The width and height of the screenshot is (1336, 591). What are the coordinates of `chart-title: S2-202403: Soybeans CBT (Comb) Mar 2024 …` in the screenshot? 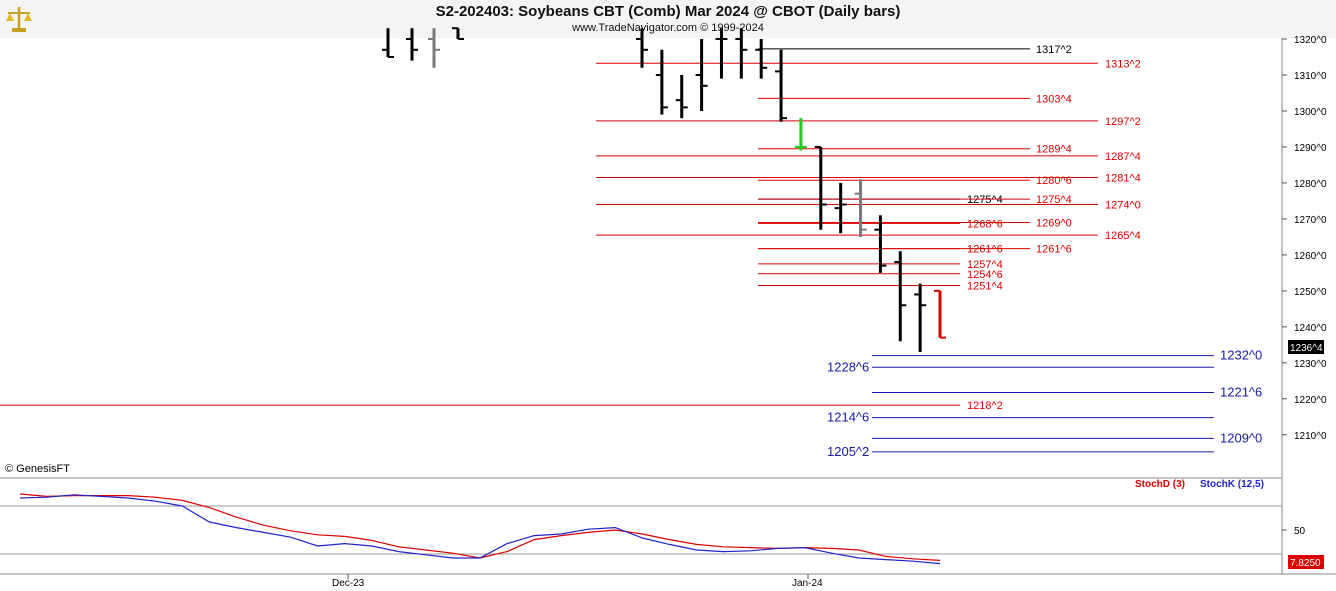 It's located at (668, 11).